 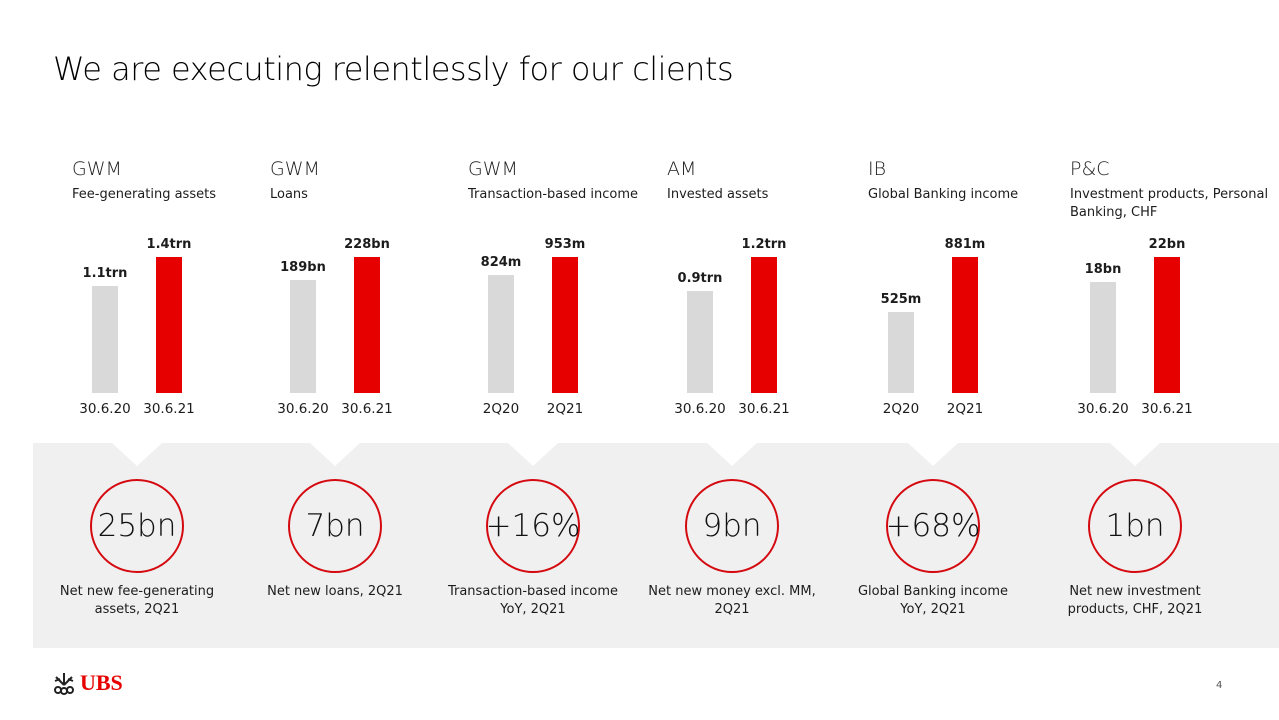 I want to click on data-label: 953m, so click(x=565, y=244).